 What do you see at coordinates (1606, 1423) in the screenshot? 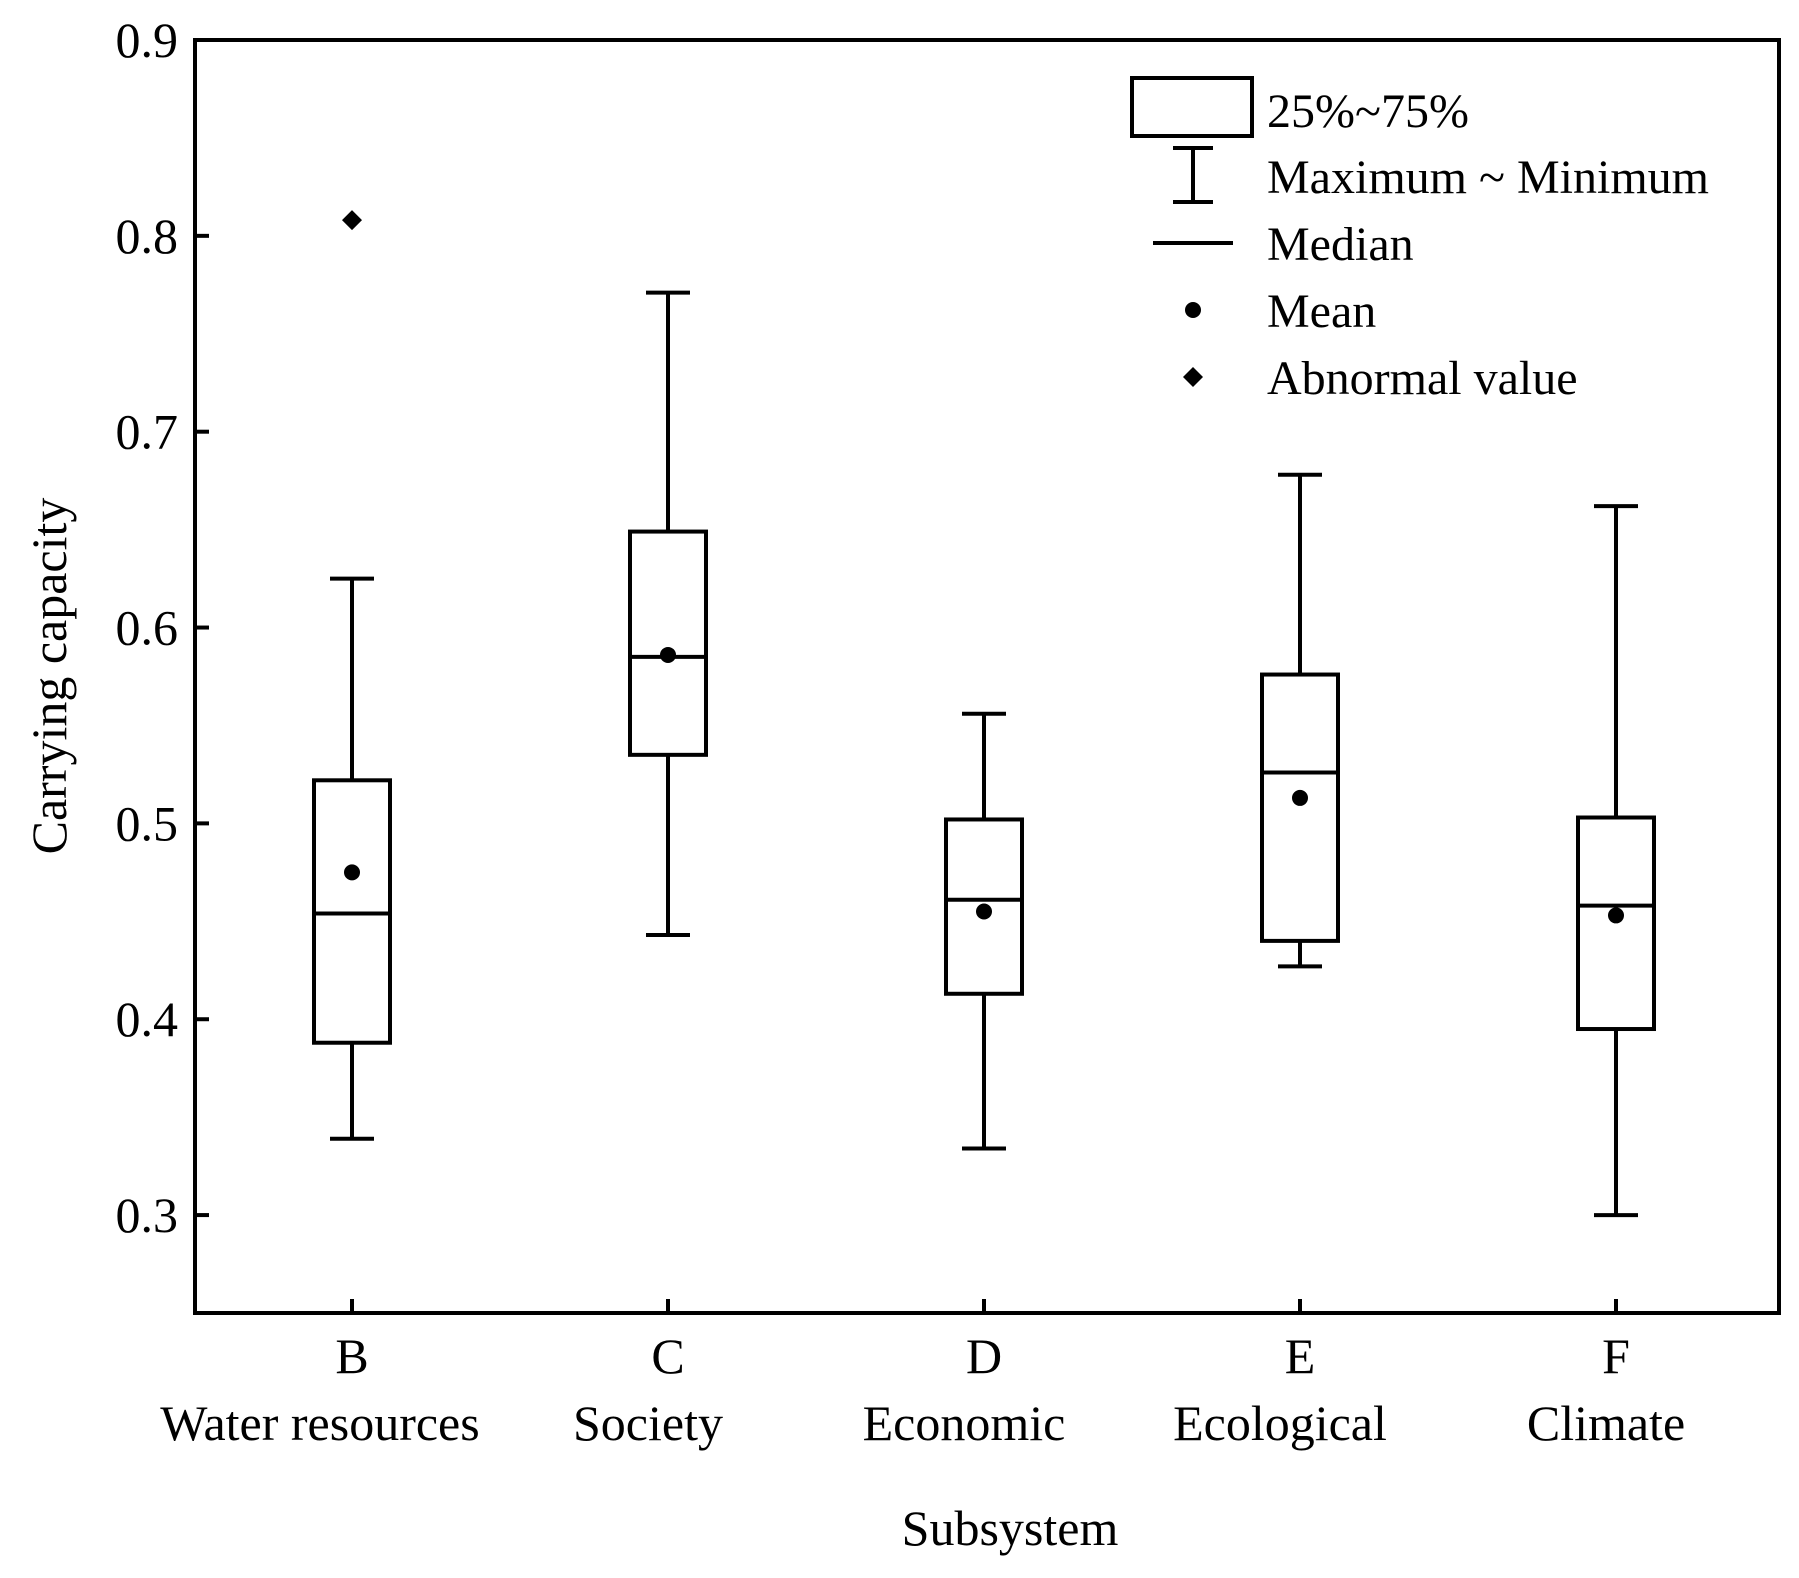
I see `x-tick-label-name: Climate` at bounding box center [1606, 1423].